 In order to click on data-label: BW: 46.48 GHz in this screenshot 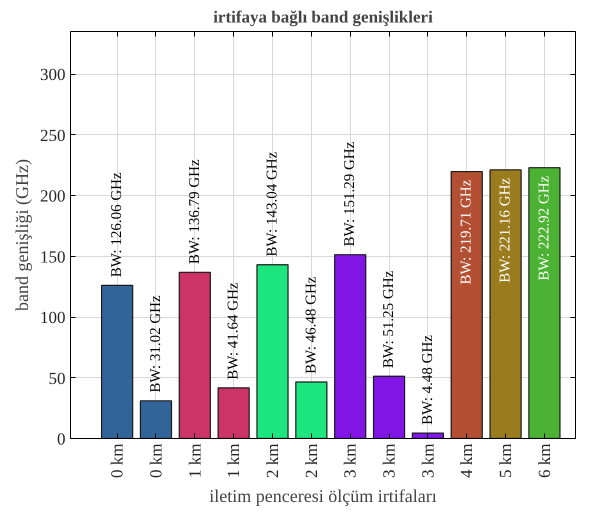, I will do `click(311, 325)`.